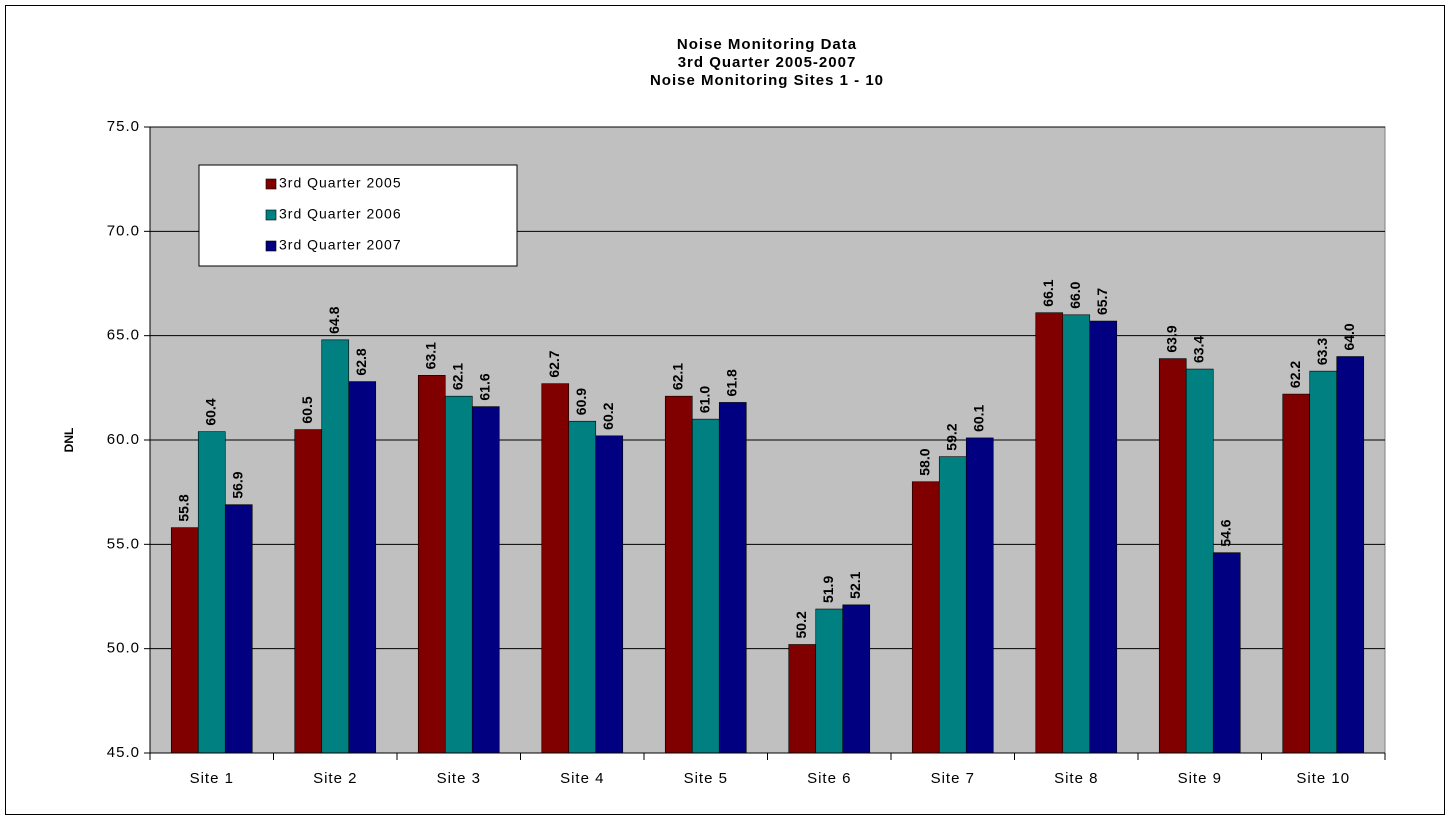 This screenshot has height=819, width=1450. I want to click on data-label: 60.1, so click(978, 417).